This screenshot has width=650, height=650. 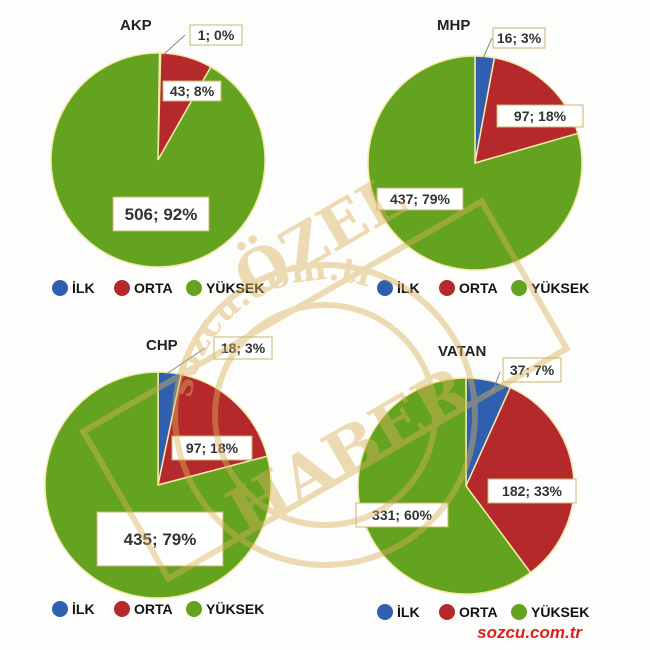 What do you see at coordinates (462, 351) in the screenshot?
I see `chart-title: VATAN` at bounding box center [462, 351].